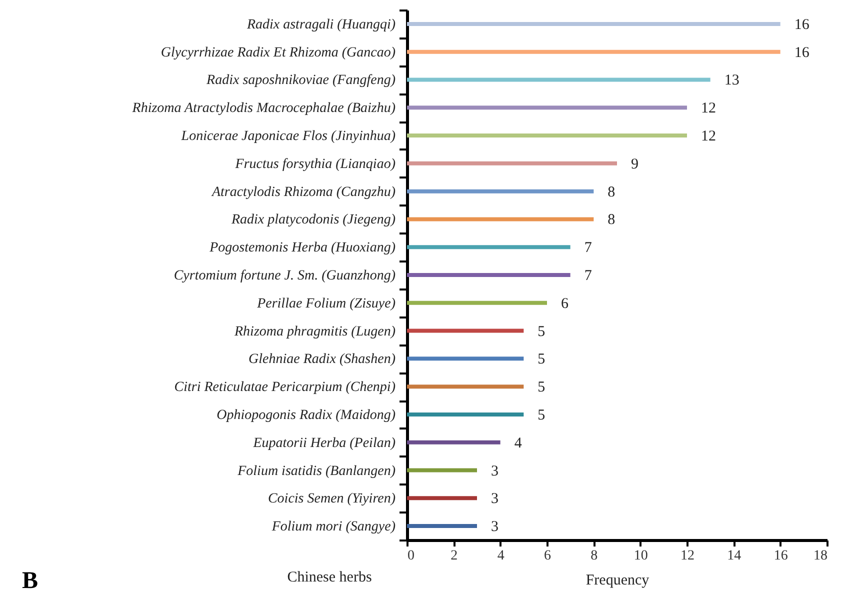 This screenshot has height=600, width=842. I want to click on x-tick-label: 12, so click(687, 556).